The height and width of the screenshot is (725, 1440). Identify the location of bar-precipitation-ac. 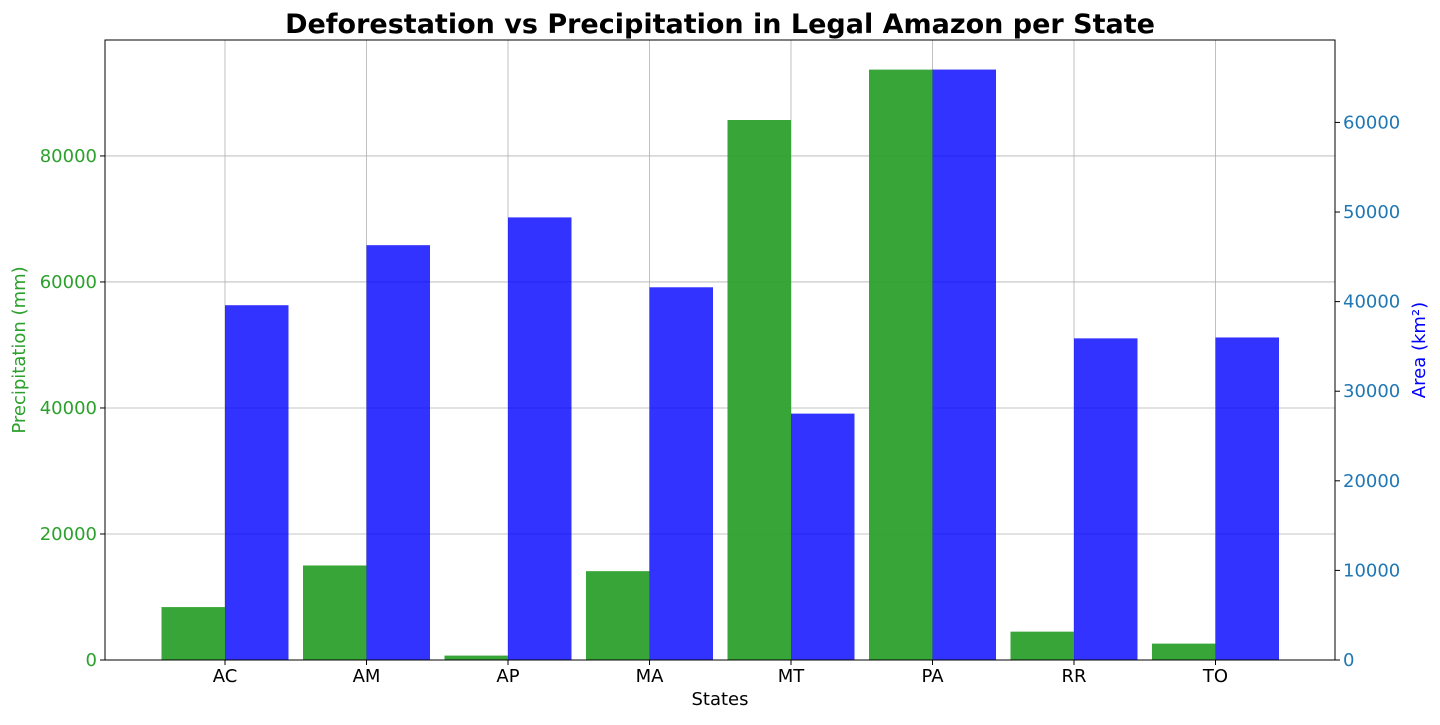
(193, 633).